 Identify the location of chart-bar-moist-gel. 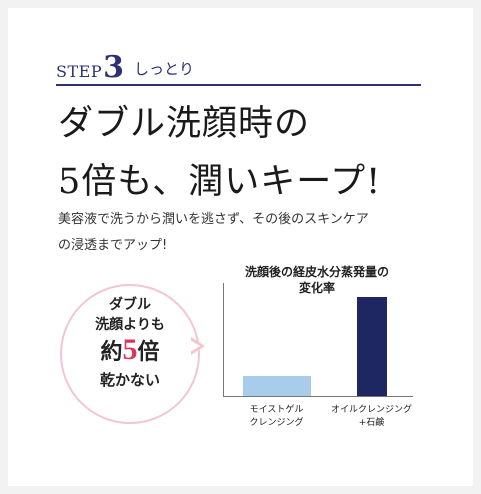
(277, 386).